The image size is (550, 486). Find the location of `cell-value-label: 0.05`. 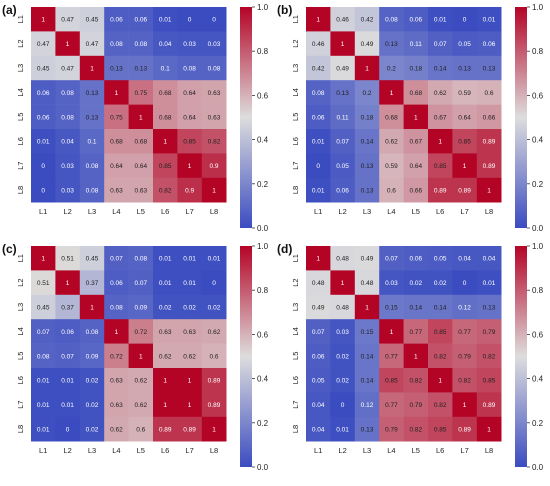

cell-value-label: 0.05 is located at coordinates (464, 44).